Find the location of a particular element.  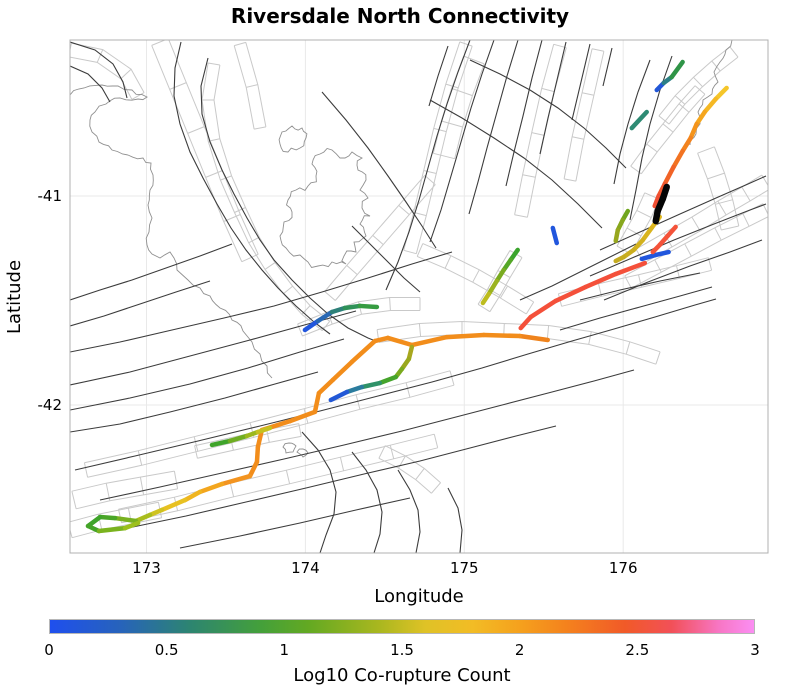

colorbar is located at coordinates (402, 626).